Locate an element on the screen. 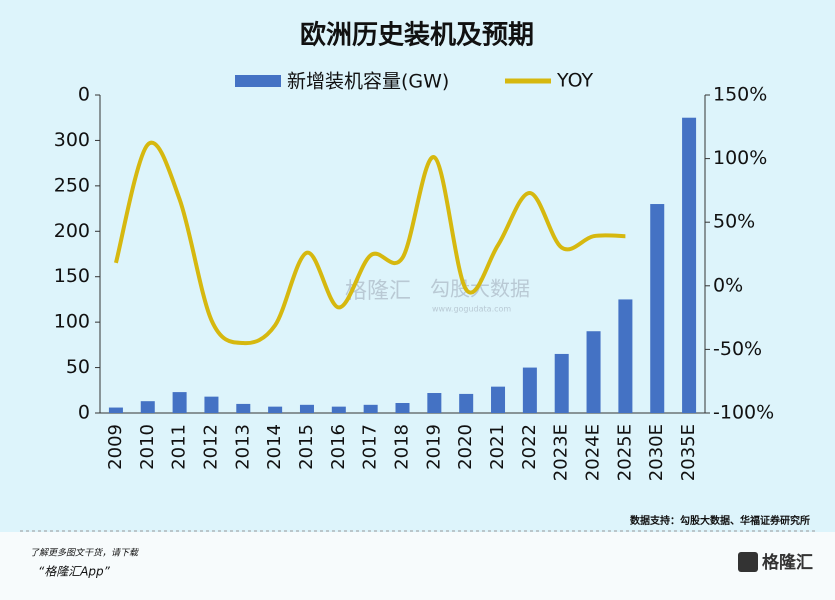  chart-title: 欧洲历史装机及预期 is located at coordinates (417, 35).